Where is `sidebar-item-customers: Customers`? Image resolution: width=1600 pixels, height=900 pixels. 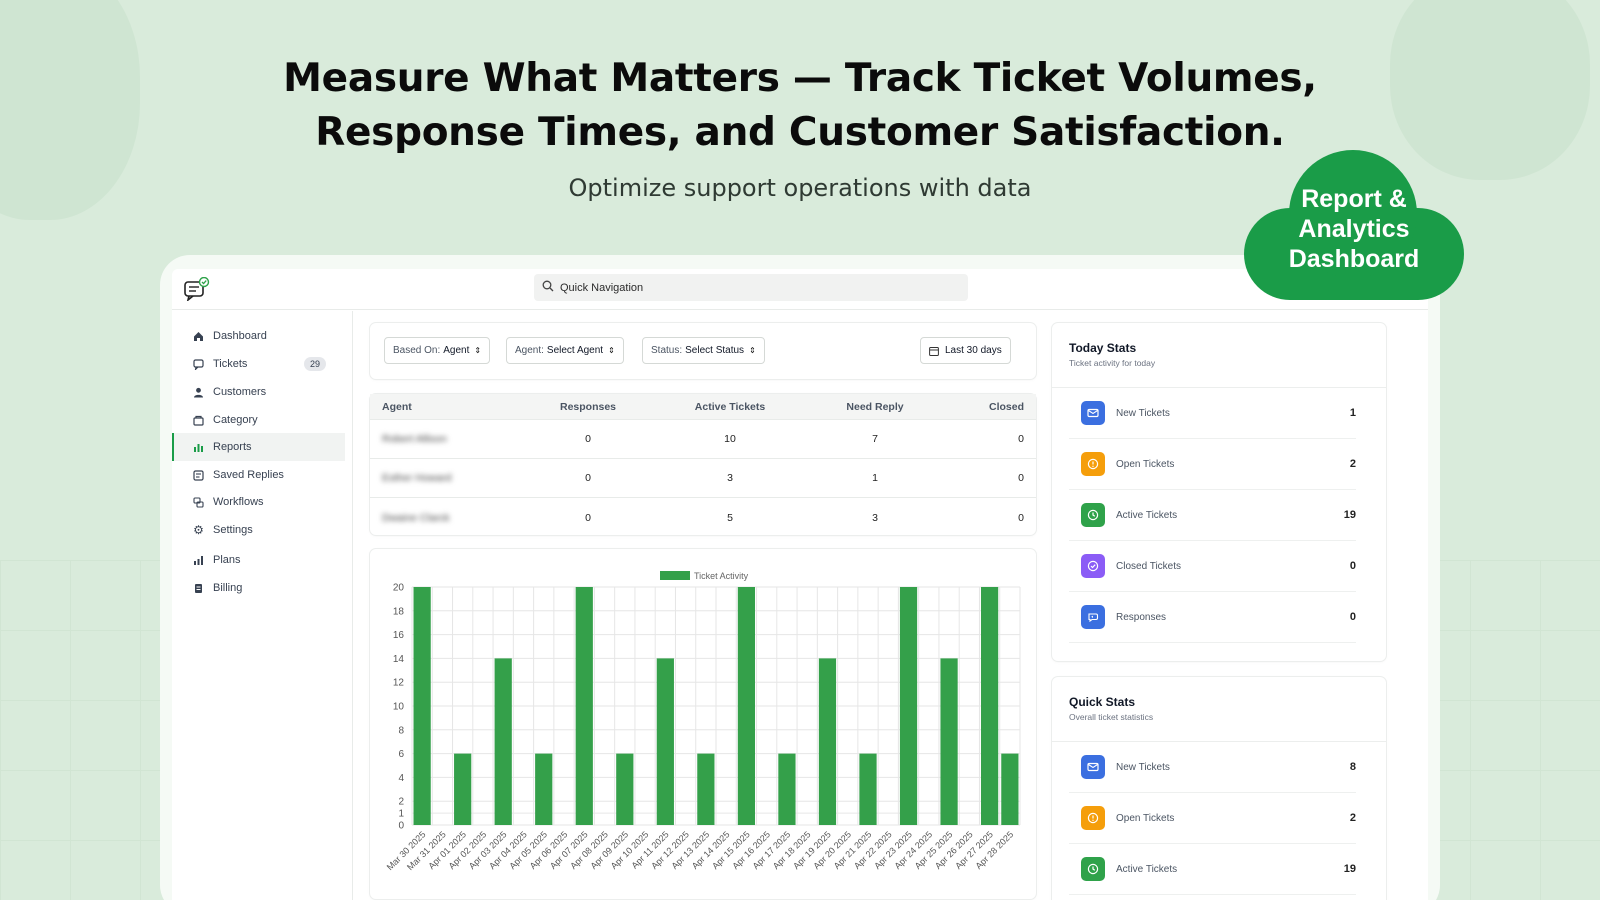 sidebar-item-customers: Customers is located at coordinates (258, 392).